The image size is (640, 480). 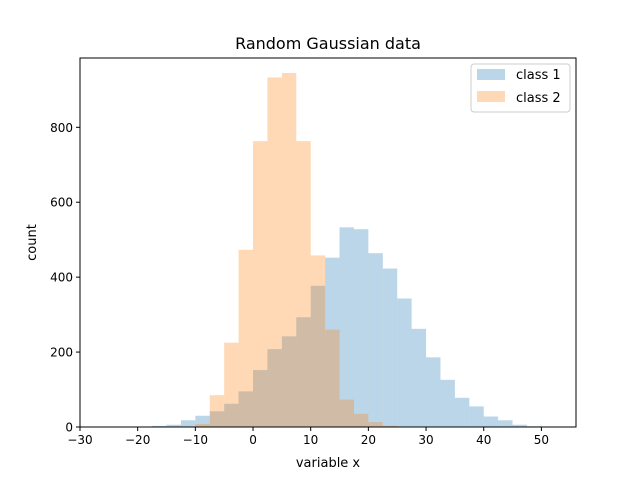 I want to click on y-axis: 0 200 400 600 800, so click(x=65, y=278).